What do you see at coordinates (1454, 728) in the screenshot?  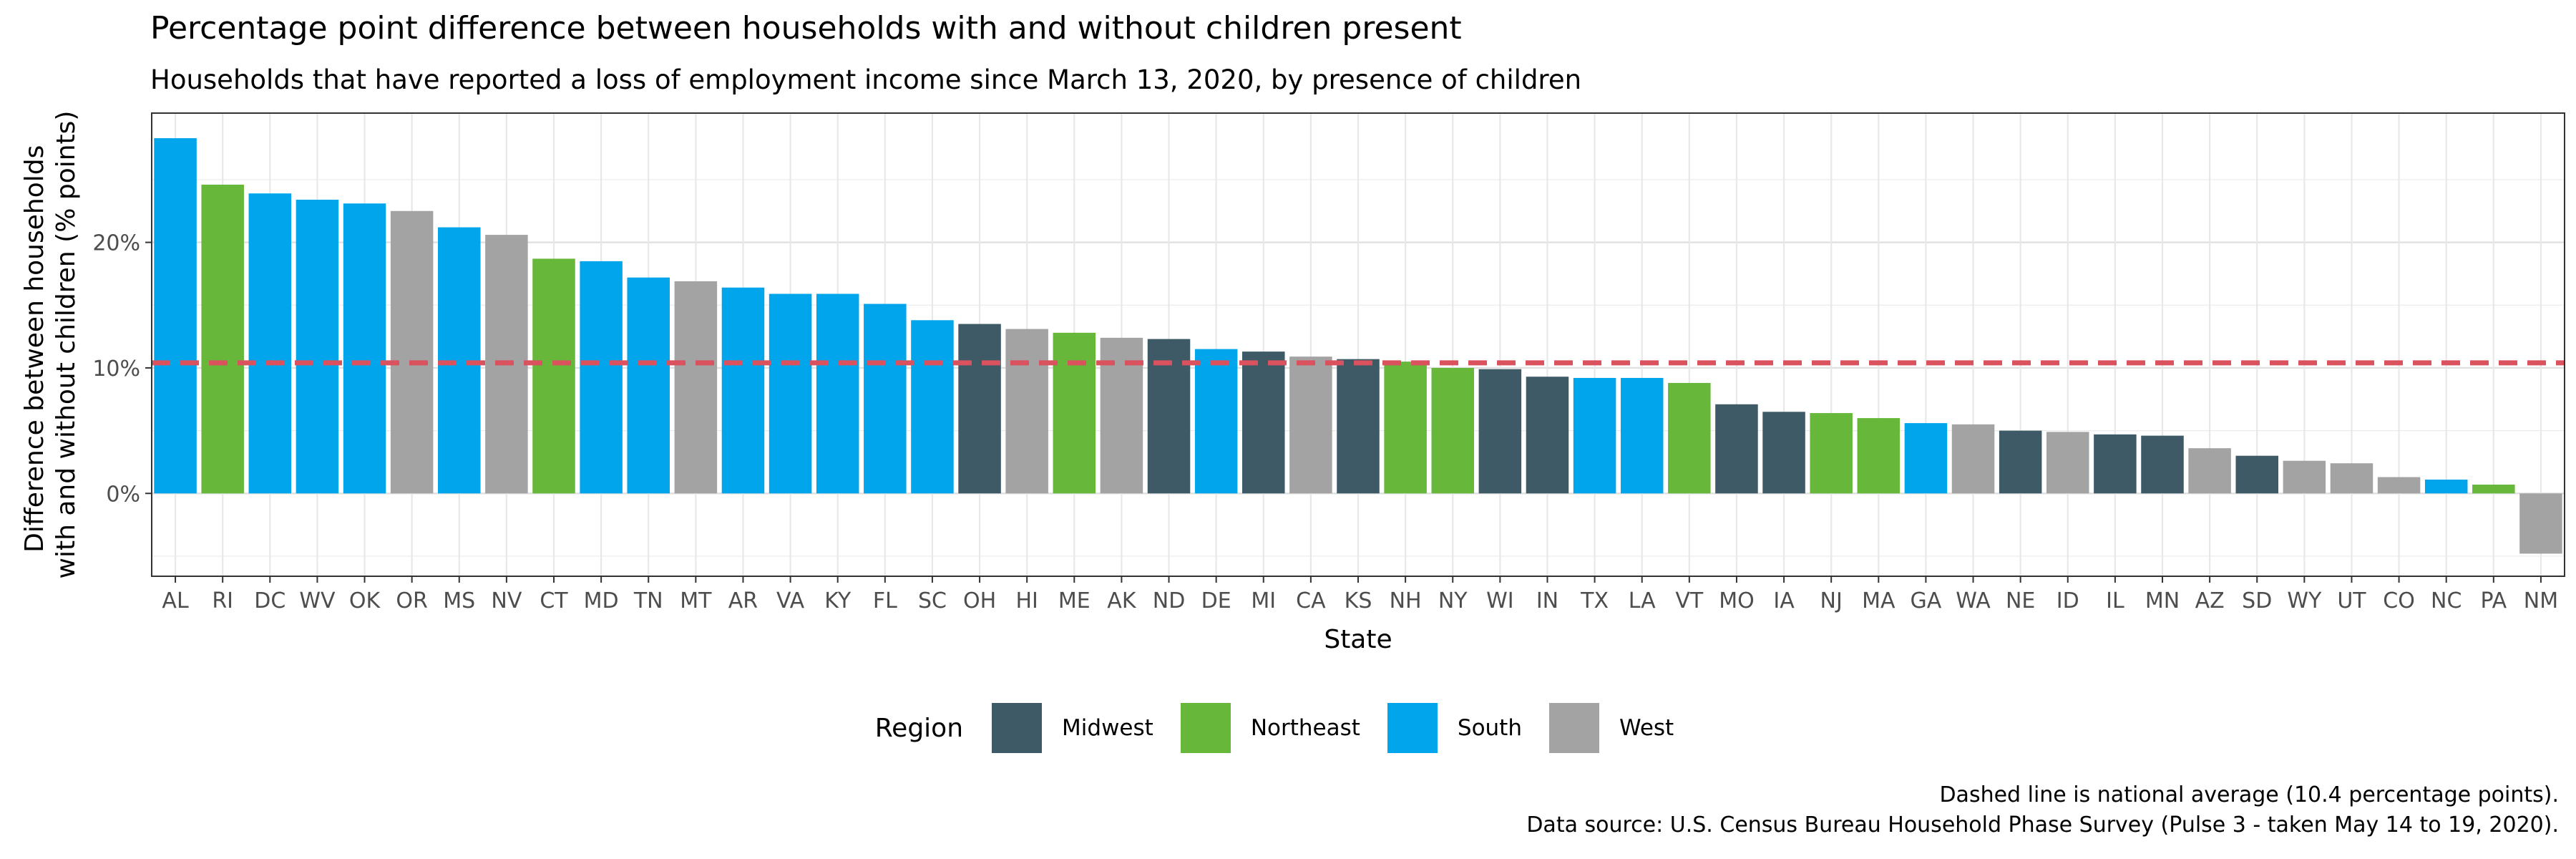 I see `legend-item-south: South` at bounding box center [1454, 728].